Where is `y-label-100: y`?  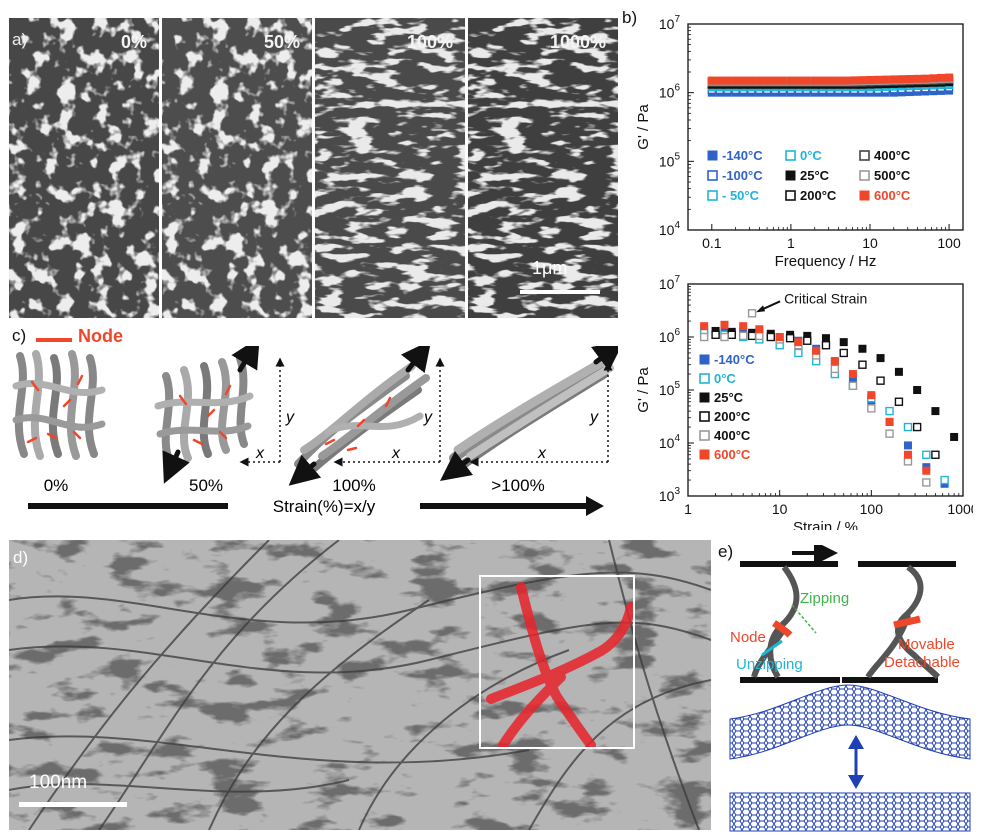 y-label-100: y is located at coordinates (428, 417).